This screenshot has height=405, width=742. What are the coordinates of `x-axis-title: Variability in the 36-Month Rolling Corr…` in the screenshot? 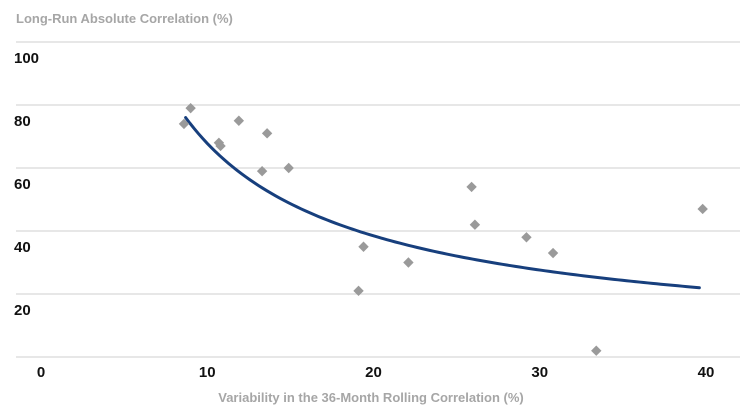 It's located at (371, 397).